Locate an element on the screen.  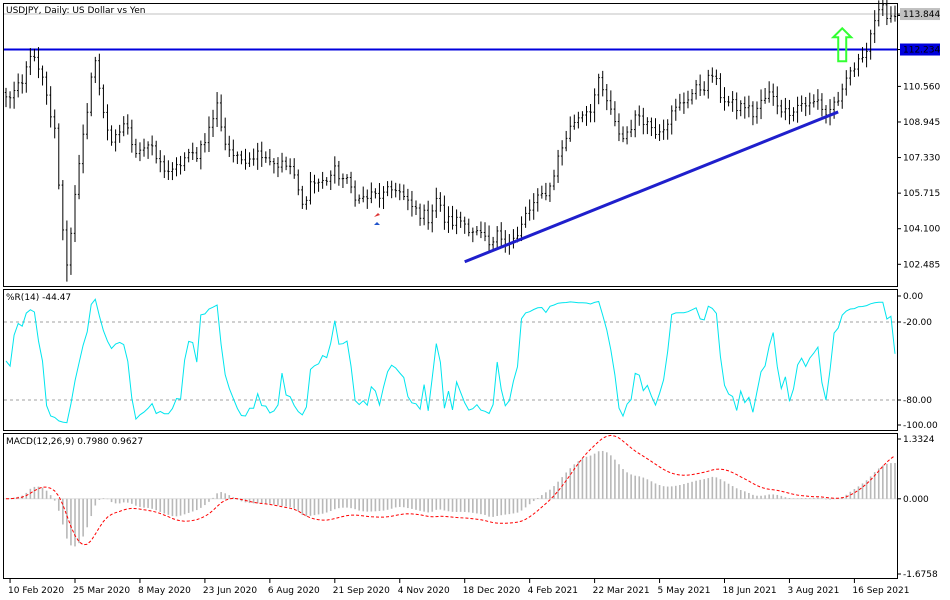
x-tick-label: 18 Jun 2021 is located at coordinates (750, 591).